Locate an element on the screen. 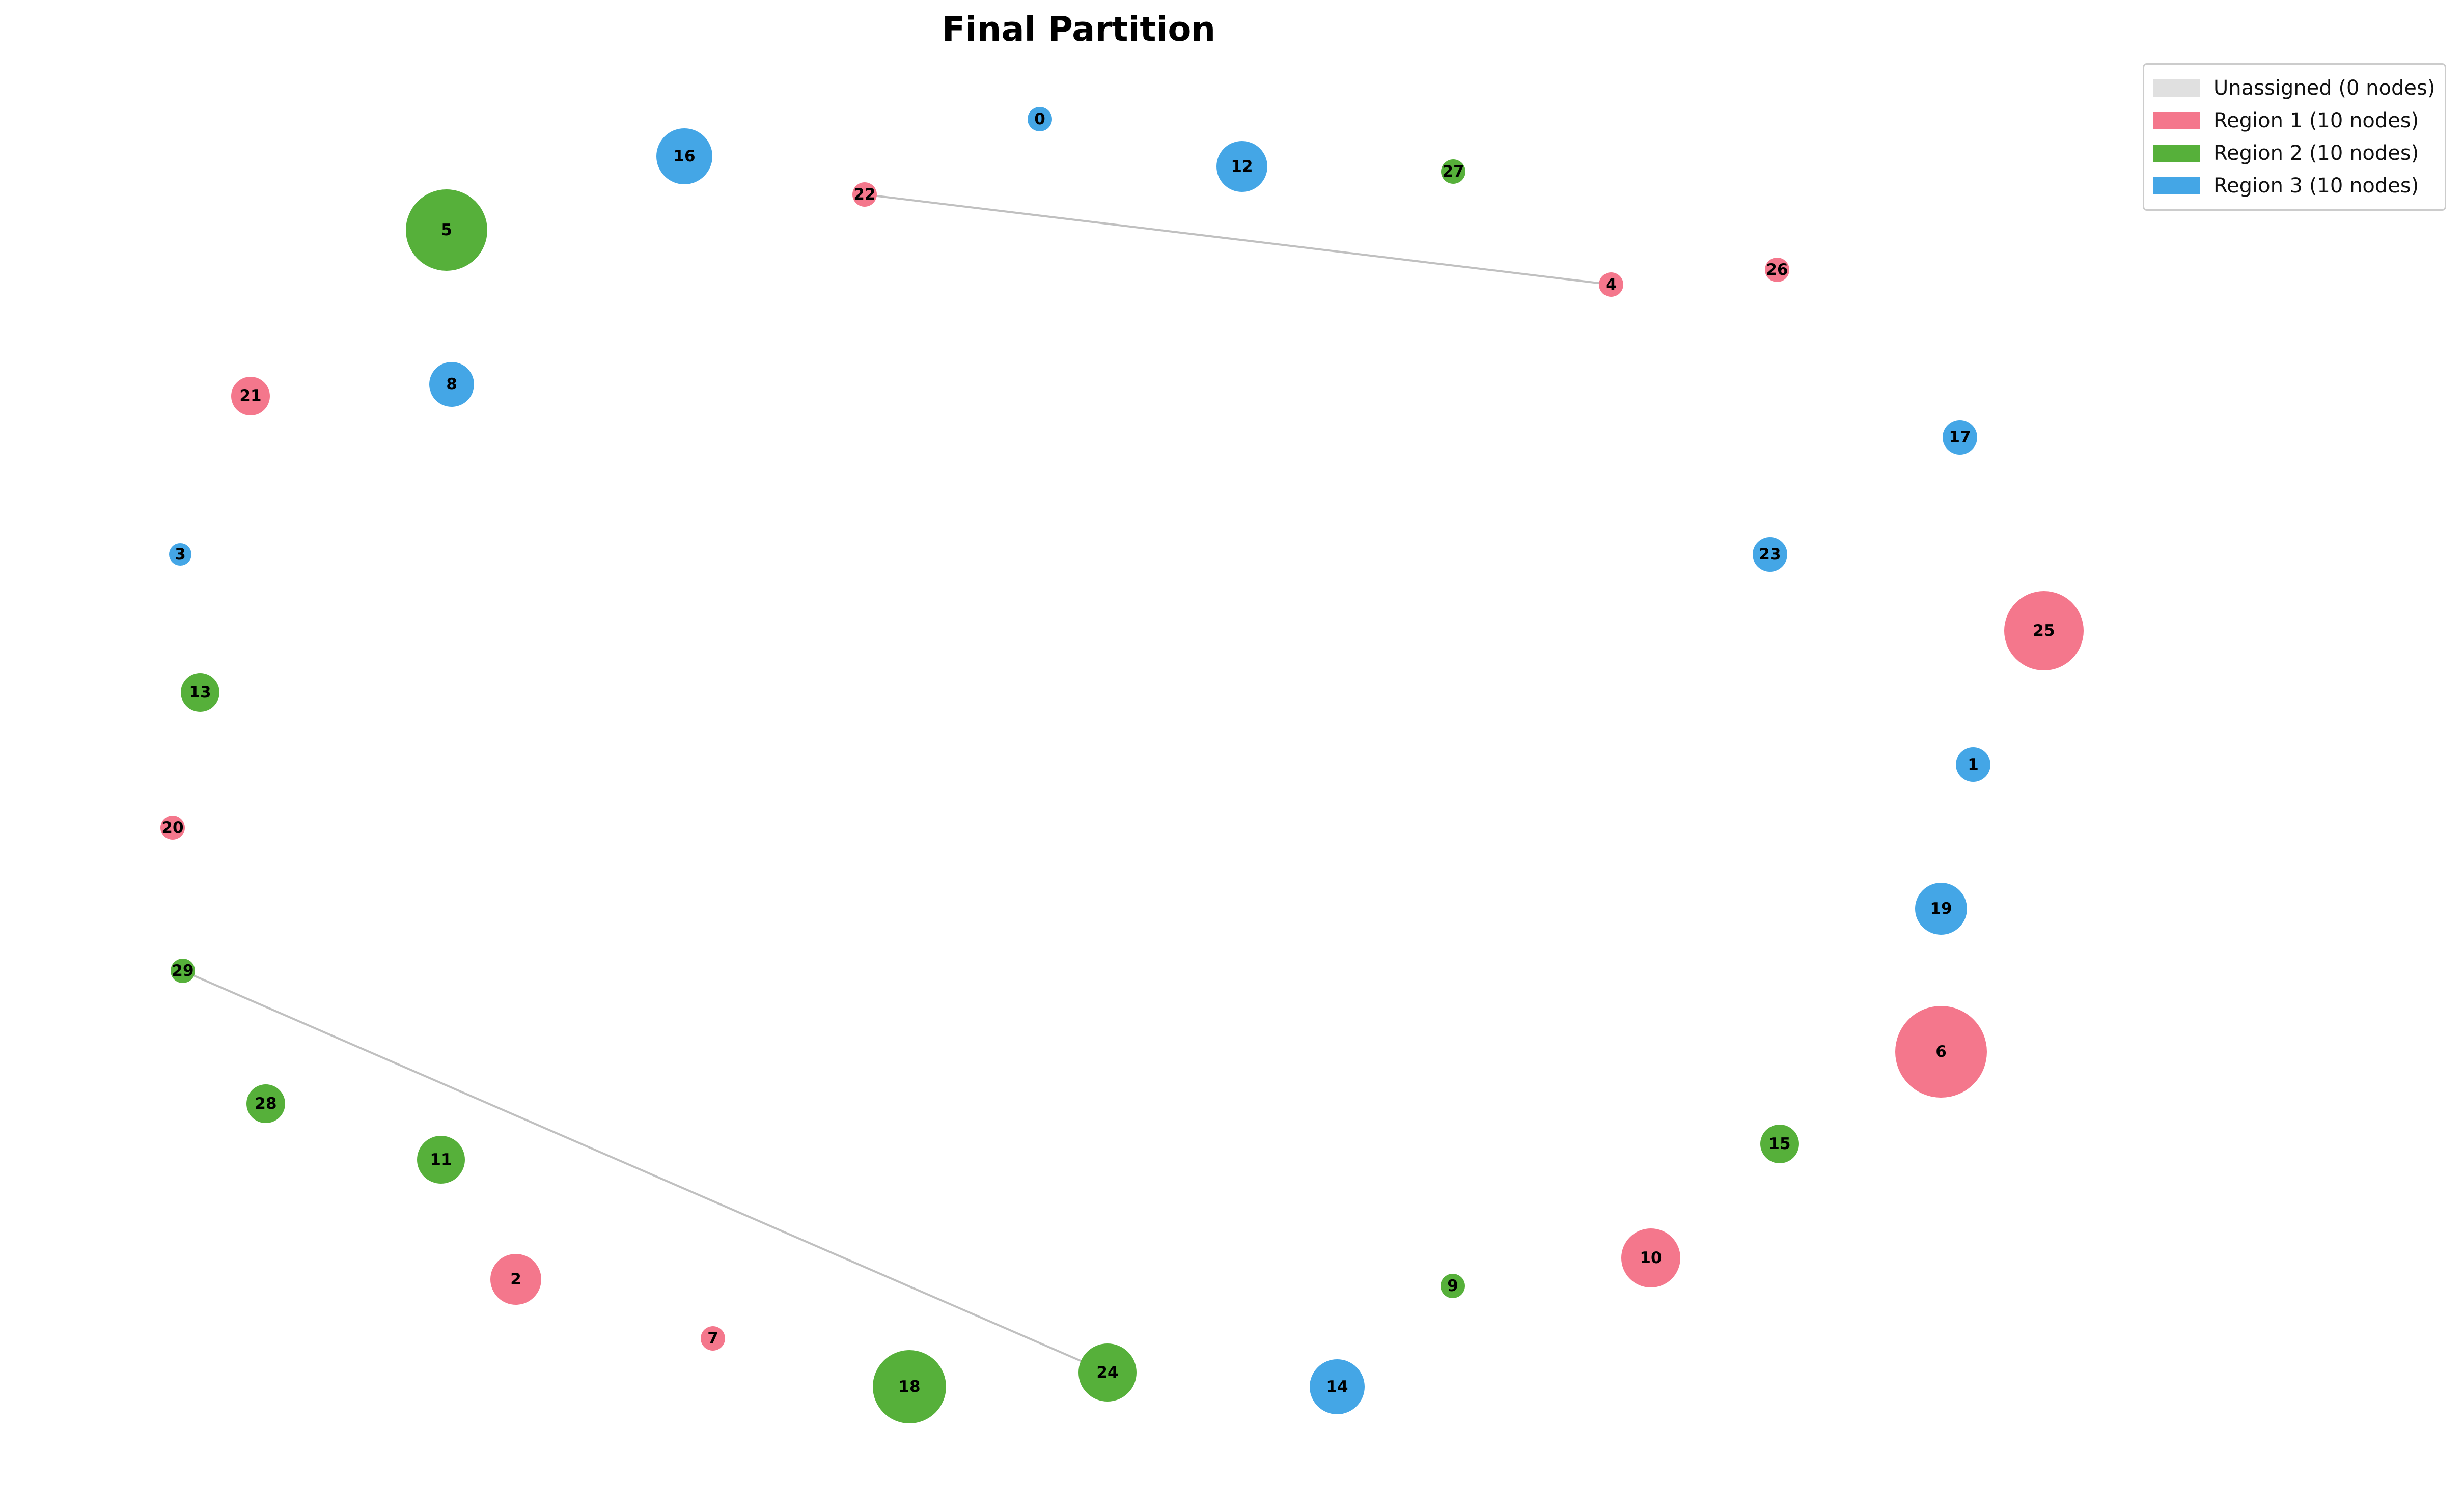 The width and height of the screenshot is (2463, 1512). node-8: 8 is located at coordinates (451, 384).